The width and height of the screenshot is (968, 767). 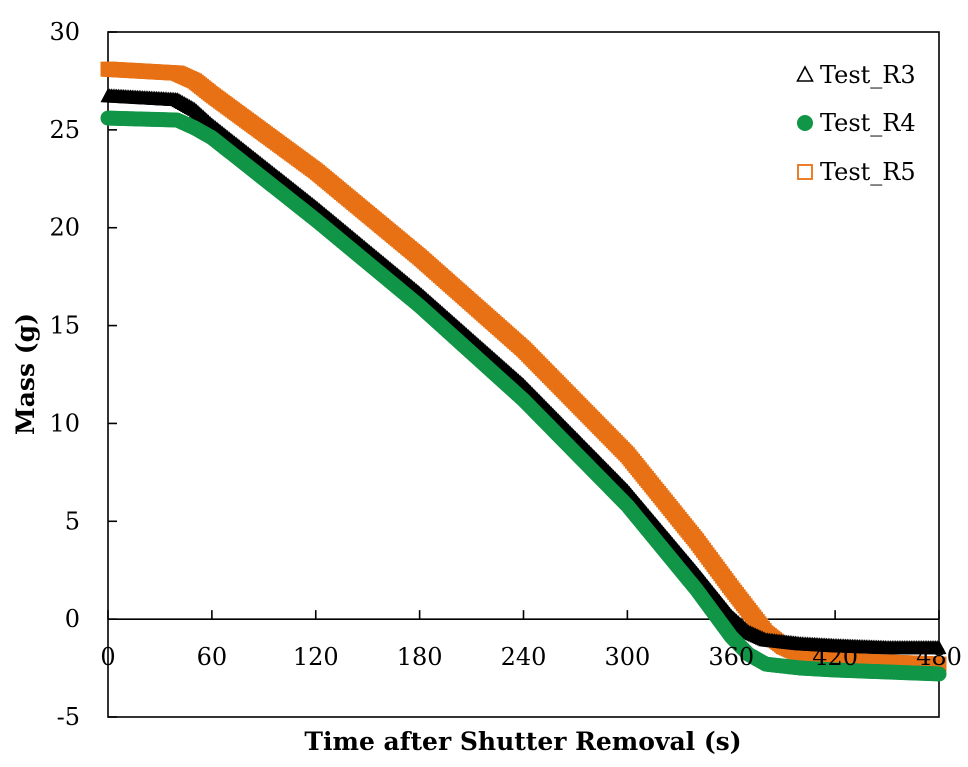 What do you see at coordinates (107, 657) in the screenshot?
I see `x-tick-label: 0` at bounding box center [107, 657].